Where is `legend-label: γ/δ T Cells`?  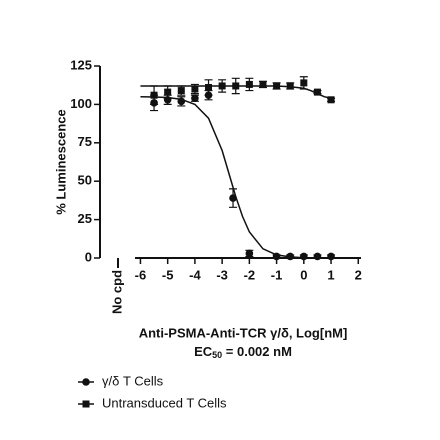
legend-label: γ/δ T Cells is located at coordinates (133, 380).